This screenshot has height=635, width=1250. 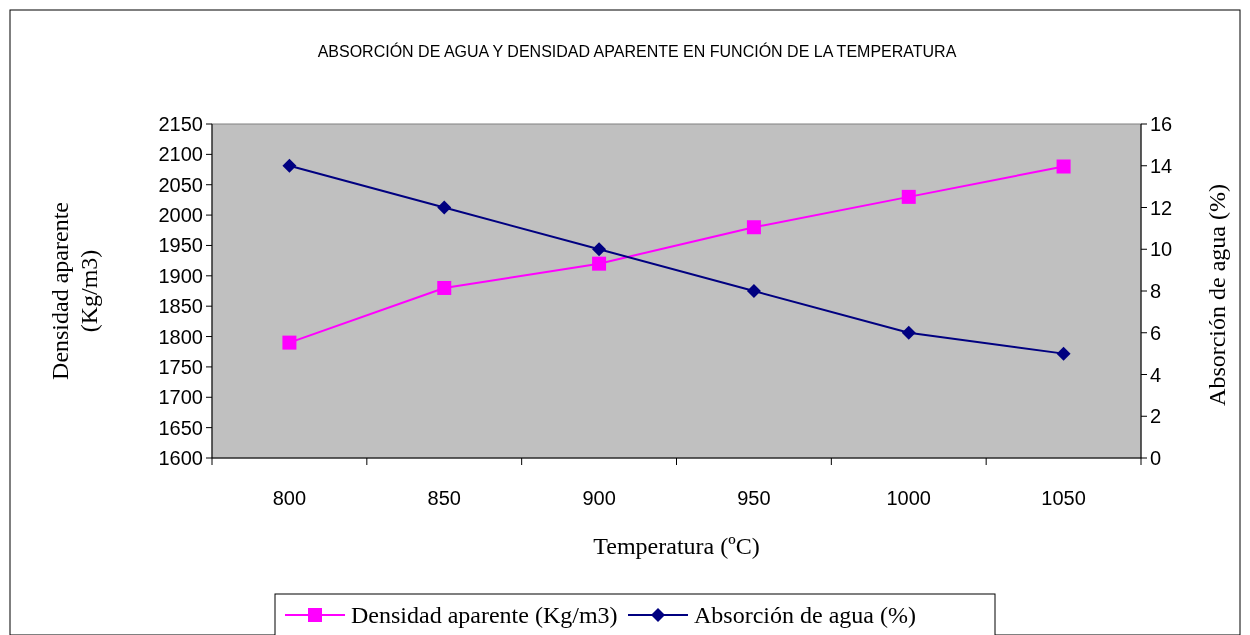 What do you see at coordinates (1161, 165) in the screenshot?
I see `y2-tick-label: 14` at bounding box center [1161, 165].